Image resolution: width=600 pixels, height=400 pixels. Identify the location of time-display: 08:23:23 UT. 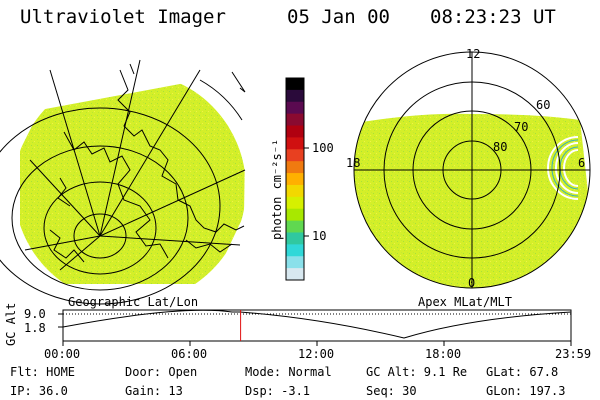
(493, 17).